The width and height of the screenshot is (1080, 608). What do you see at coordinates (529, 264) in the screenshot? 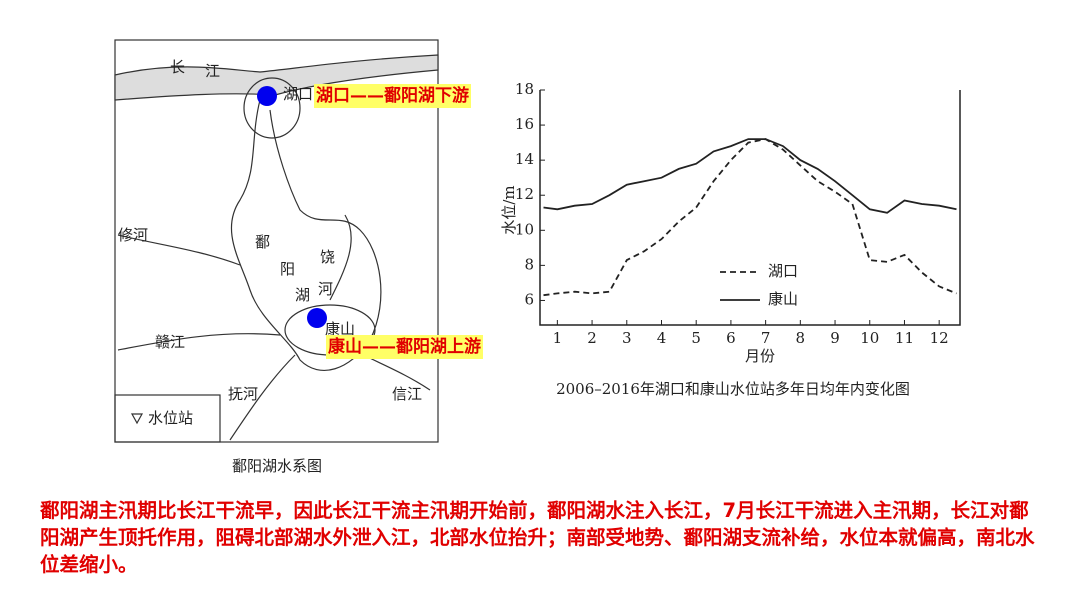
I see `y-tick-label: 8` at bounding box center [529, 264].